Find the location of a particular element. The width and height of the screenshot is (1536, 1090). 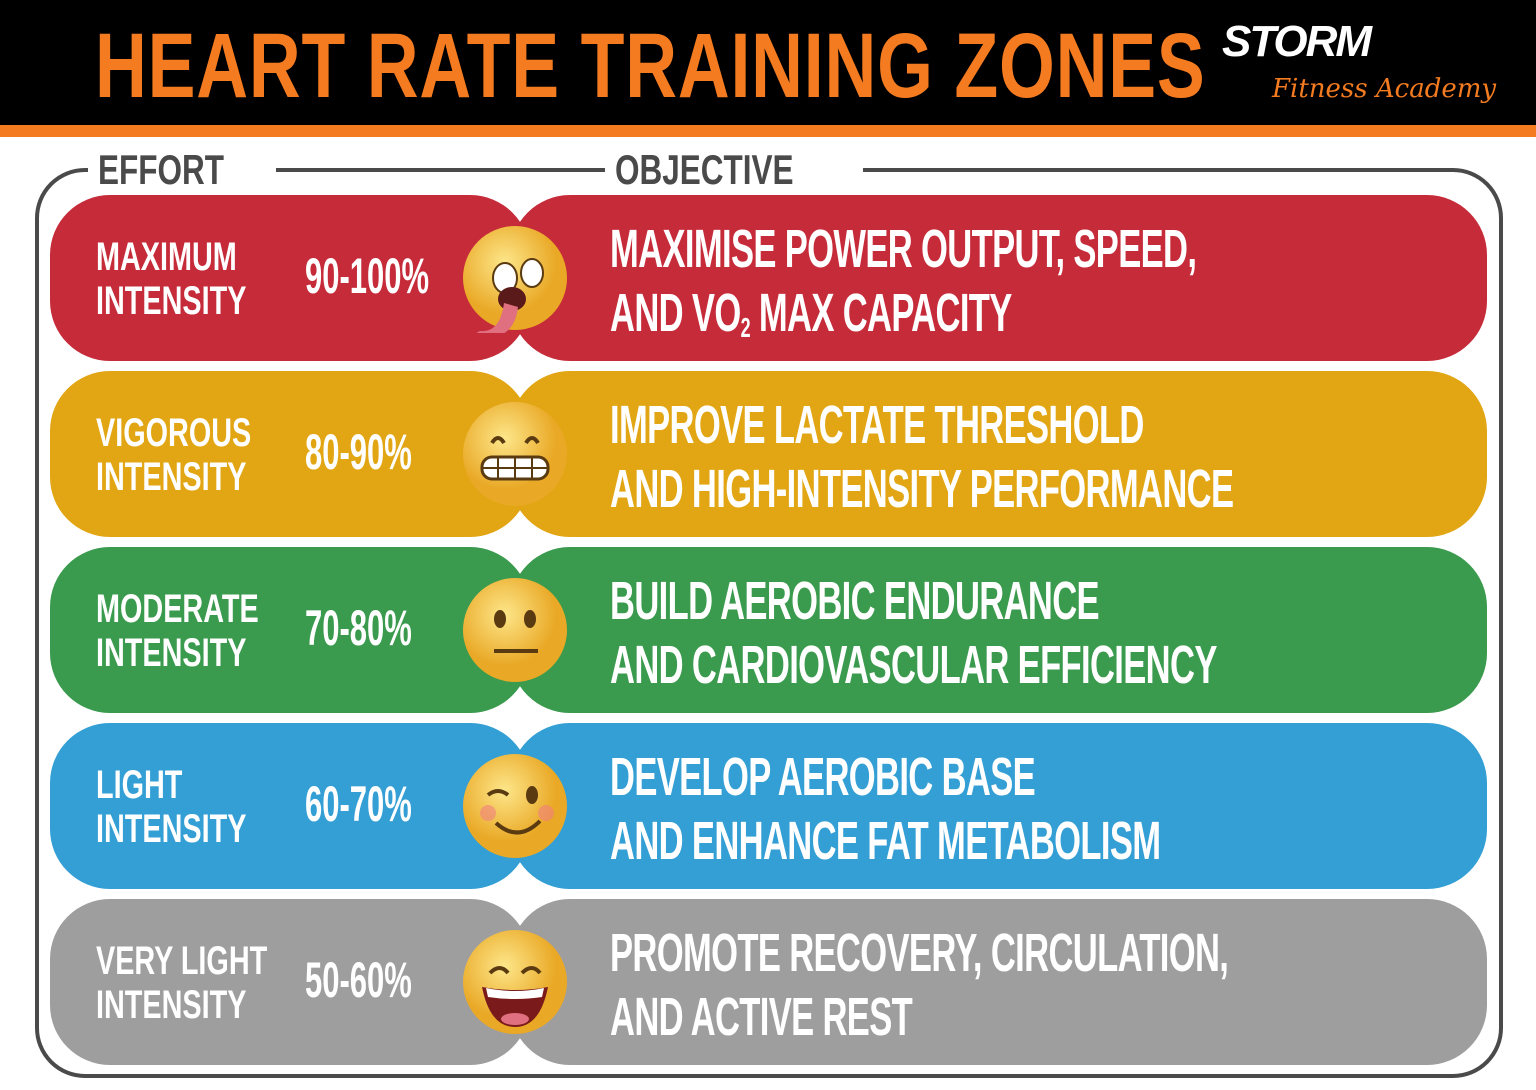

grimacing-face-icon is located at coordinates (515, 454).